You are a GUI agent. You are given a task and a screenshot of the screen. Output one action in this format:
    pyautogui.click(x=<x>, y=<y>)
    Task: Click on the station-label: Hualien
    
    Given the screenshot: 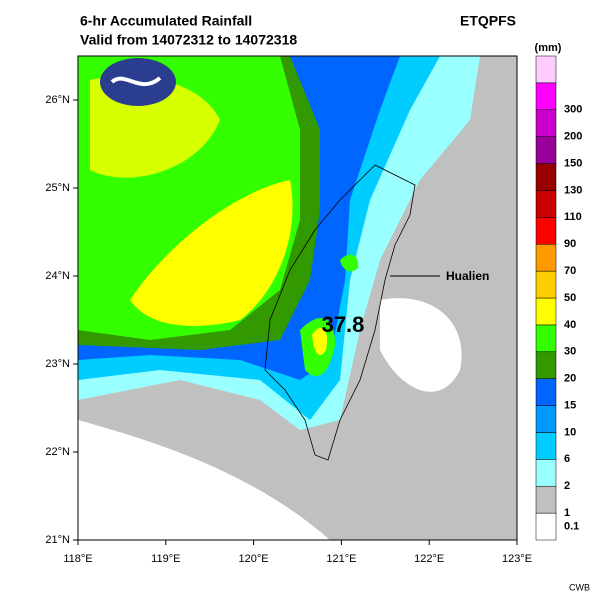 What is the action you would take?
    pyautogui.click(x=467, y=276)
    